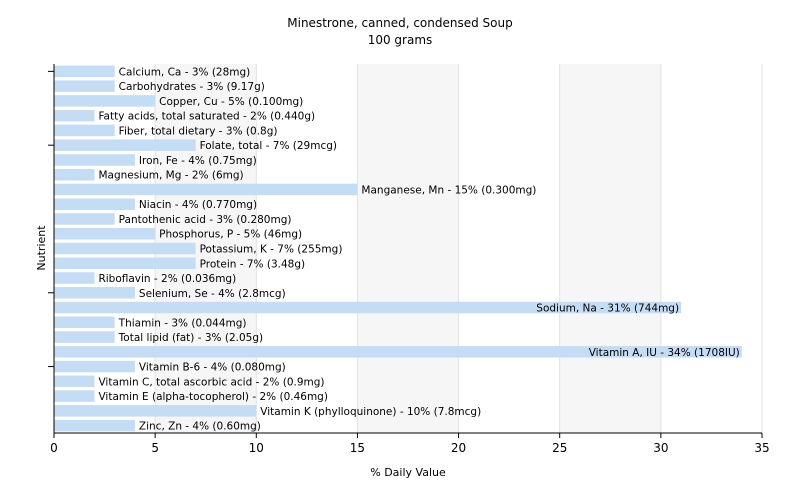 This screenshot has height=500, width=800. Describe the element at coordinates (155, 448) in the screenshot. I see `x-tick-label: 5` at that location.